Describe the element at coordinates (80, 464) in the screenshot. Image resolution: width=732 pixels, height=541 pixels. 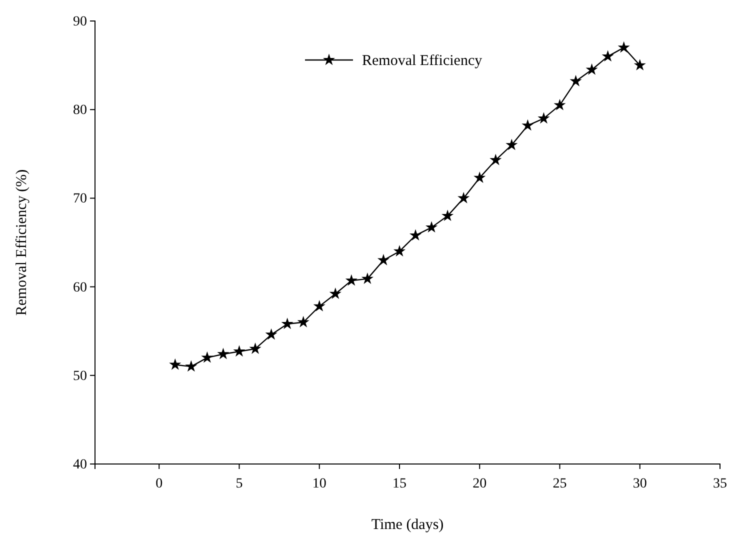
I see `y-tick-label: 40` at that location.